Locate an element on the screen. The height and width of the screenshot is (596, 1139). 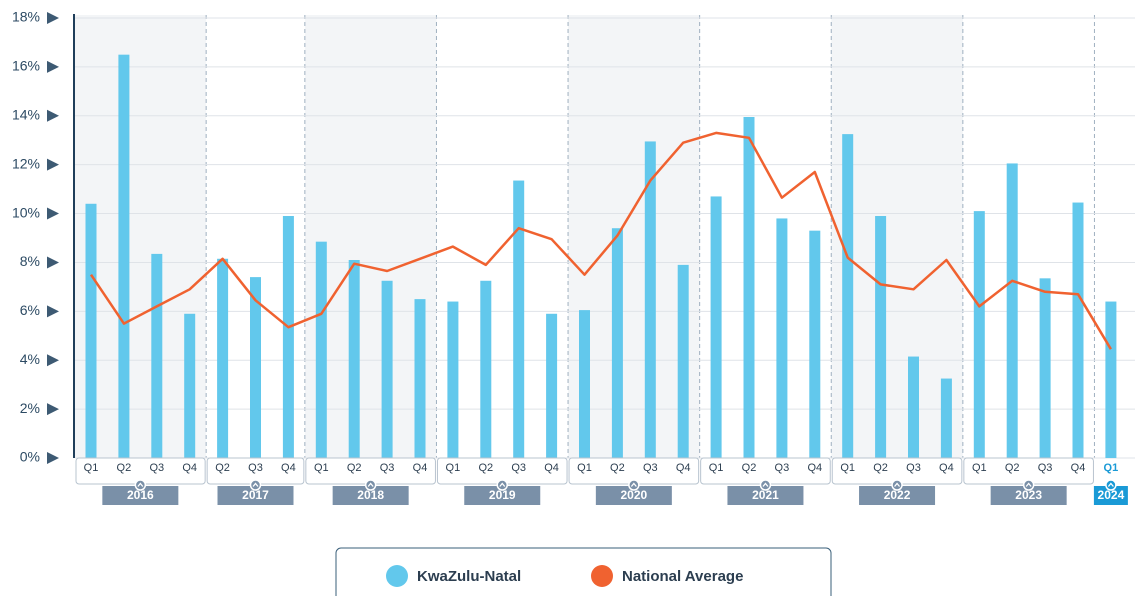
year-label: 2024 is located at coordinates (1111, 495).